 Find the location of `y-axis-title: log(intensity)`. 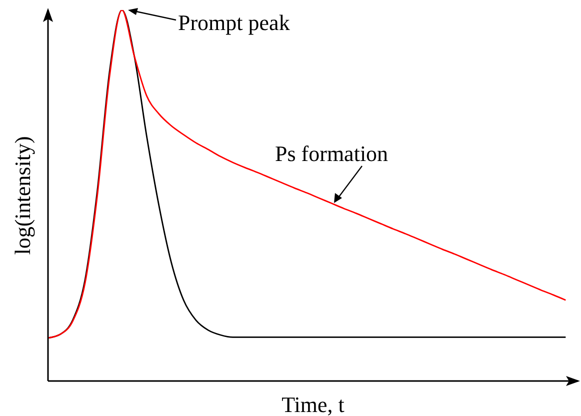

y-axis-title: log(intensity) is located at coordinates (22, 195).